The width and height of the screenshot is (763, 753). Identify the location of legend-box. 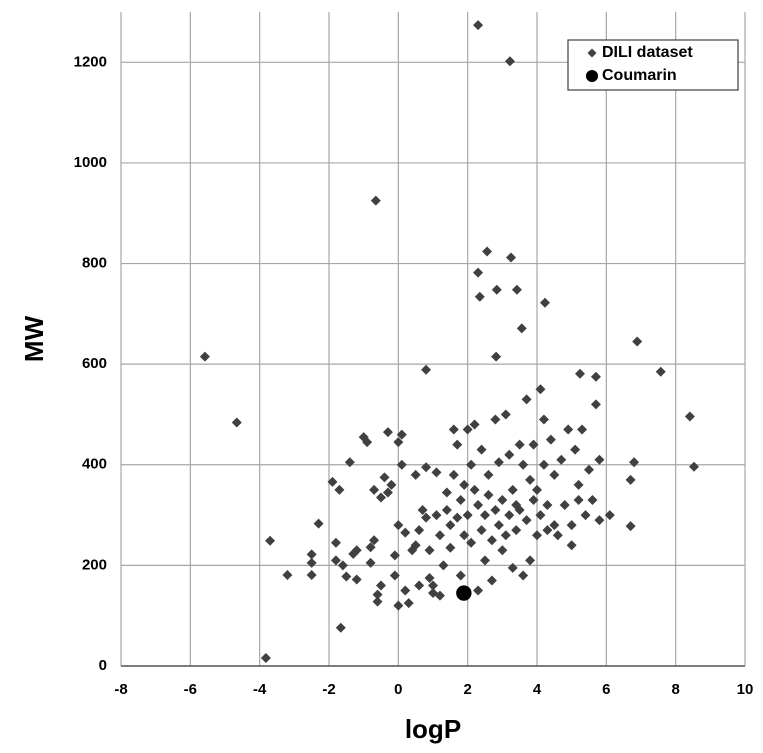
(653, 65).